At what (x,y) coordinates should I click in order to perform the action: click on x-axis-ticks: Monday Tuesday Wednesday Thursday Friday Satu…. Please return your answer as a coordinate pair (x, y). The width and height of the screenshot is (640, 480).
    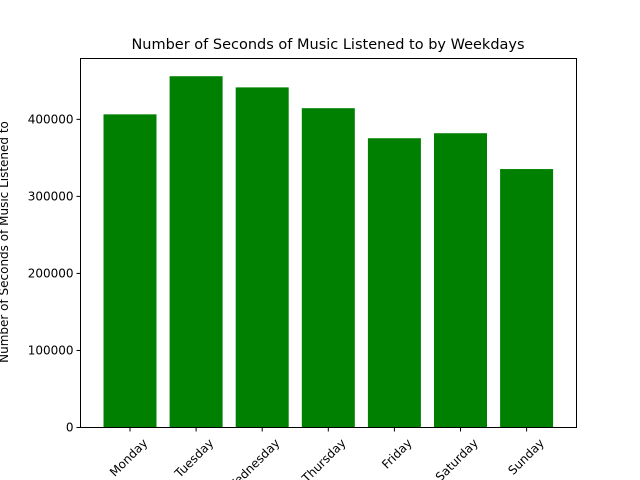
    Looking at the image, I should click on (327, 453).